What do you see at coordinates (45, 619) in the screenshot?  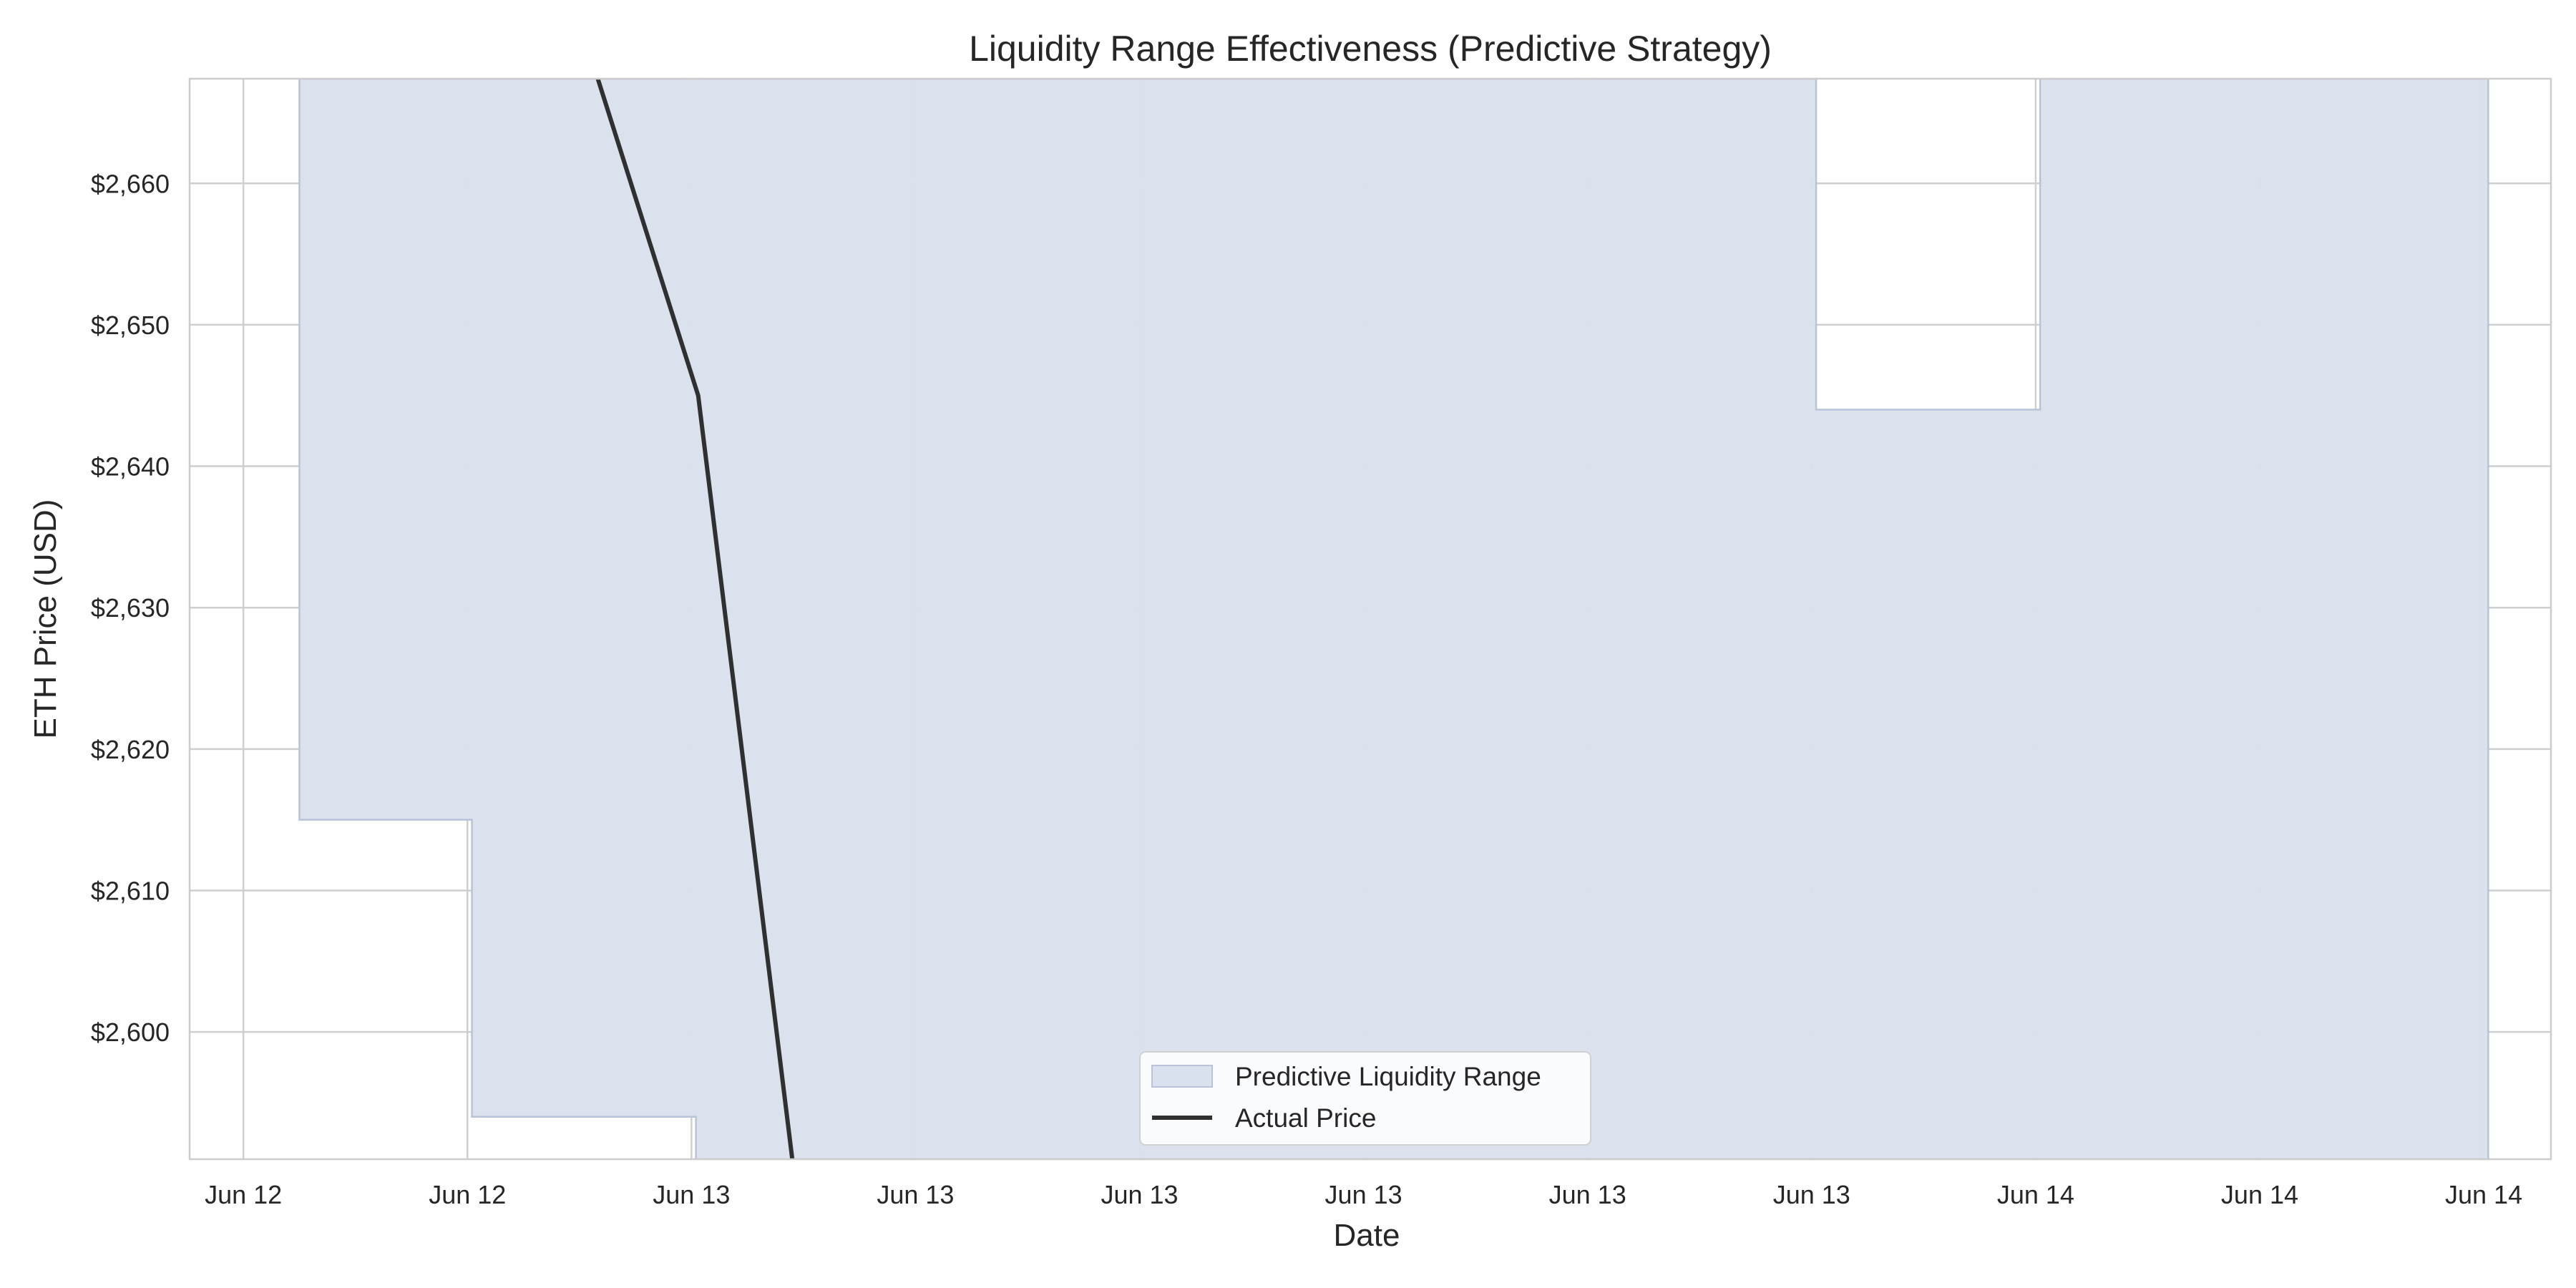 I see `y-axis-label: ETH Price (USD)` at bounding box center [45, 619].